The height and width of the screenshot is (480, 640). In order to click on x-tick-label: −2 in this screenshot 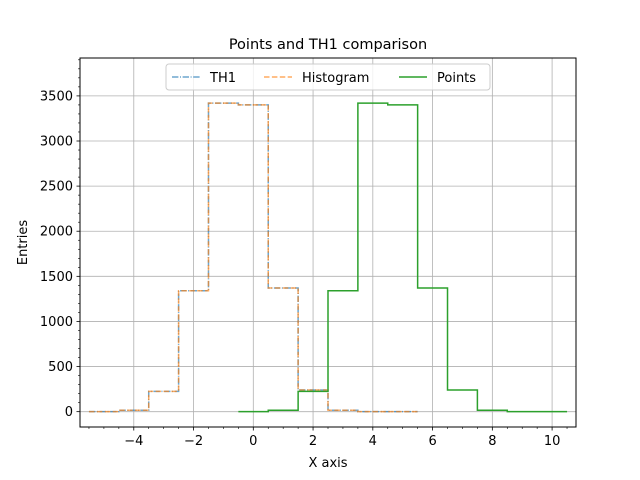, I will do `click(193, 441)`.